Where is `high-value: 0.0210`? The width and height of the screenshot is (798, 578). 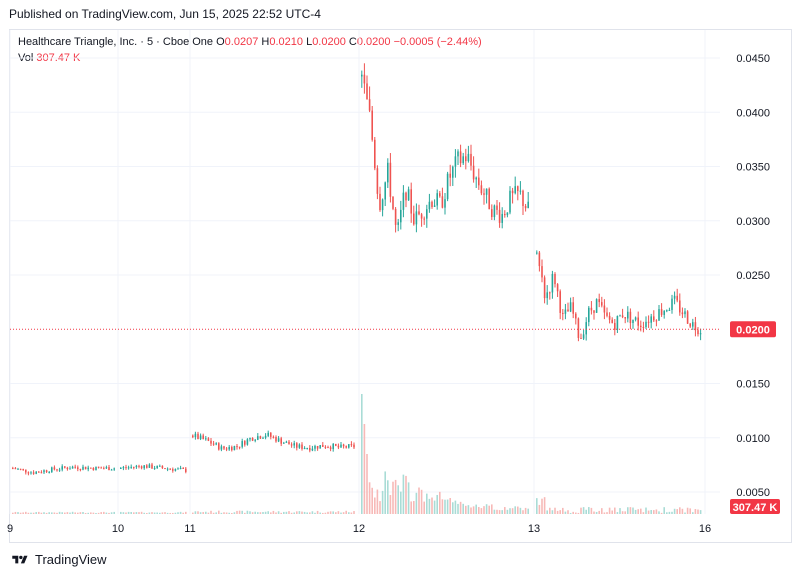
high-value: 0.0210 is located at coordinates (286, 42).